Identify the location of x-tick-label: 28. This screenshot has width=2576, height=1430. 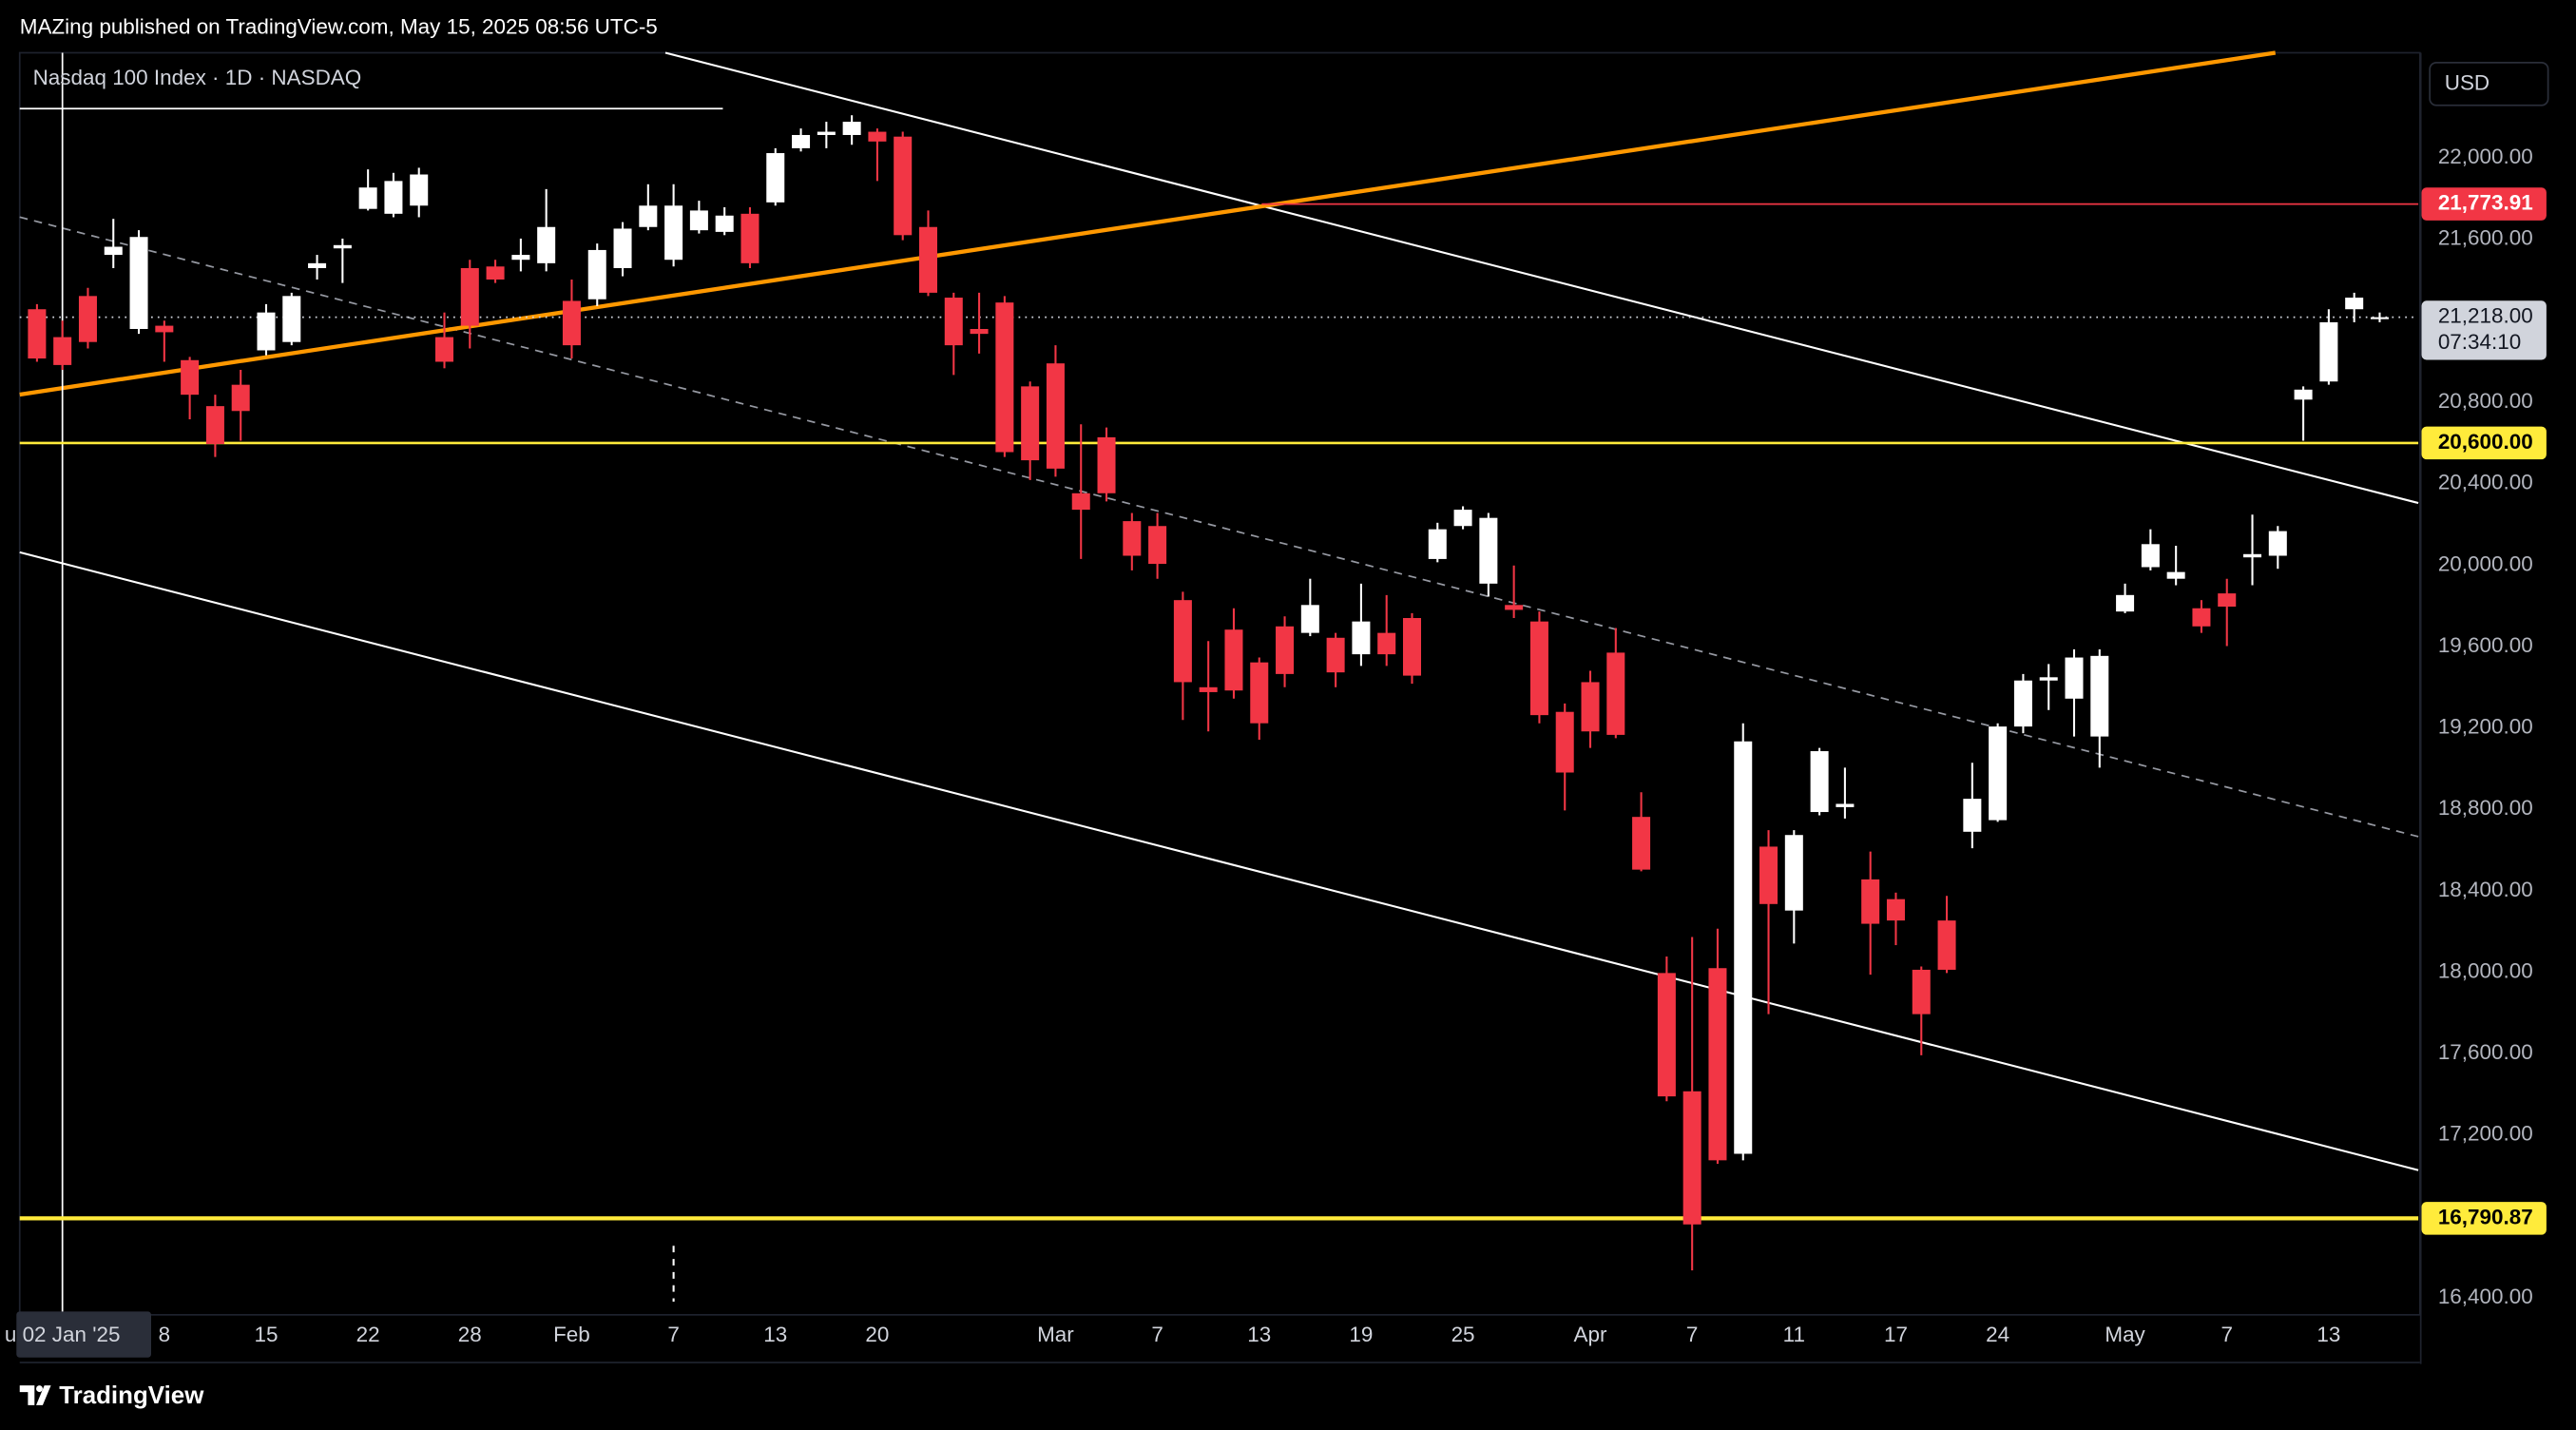
(470, 1334).